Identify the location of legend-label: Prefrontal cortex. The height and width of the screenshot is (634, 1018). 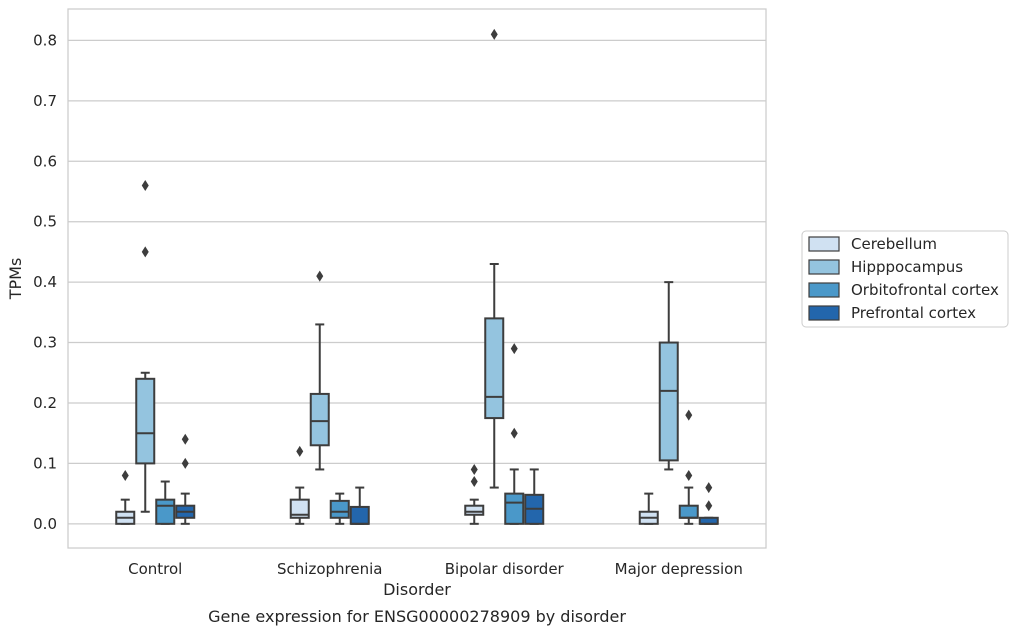
(913, 313).